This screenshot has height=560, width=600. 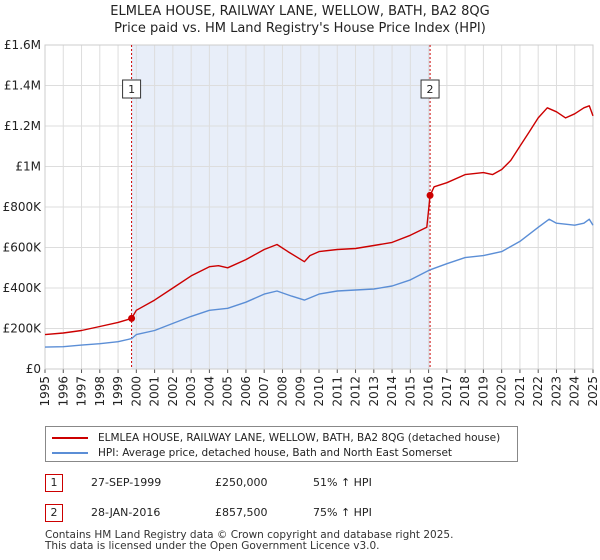 What do you see at coordinates (209, 391) in the screenshot?
I see `x-tick-label: 2004` at bounding box center [209, 391].